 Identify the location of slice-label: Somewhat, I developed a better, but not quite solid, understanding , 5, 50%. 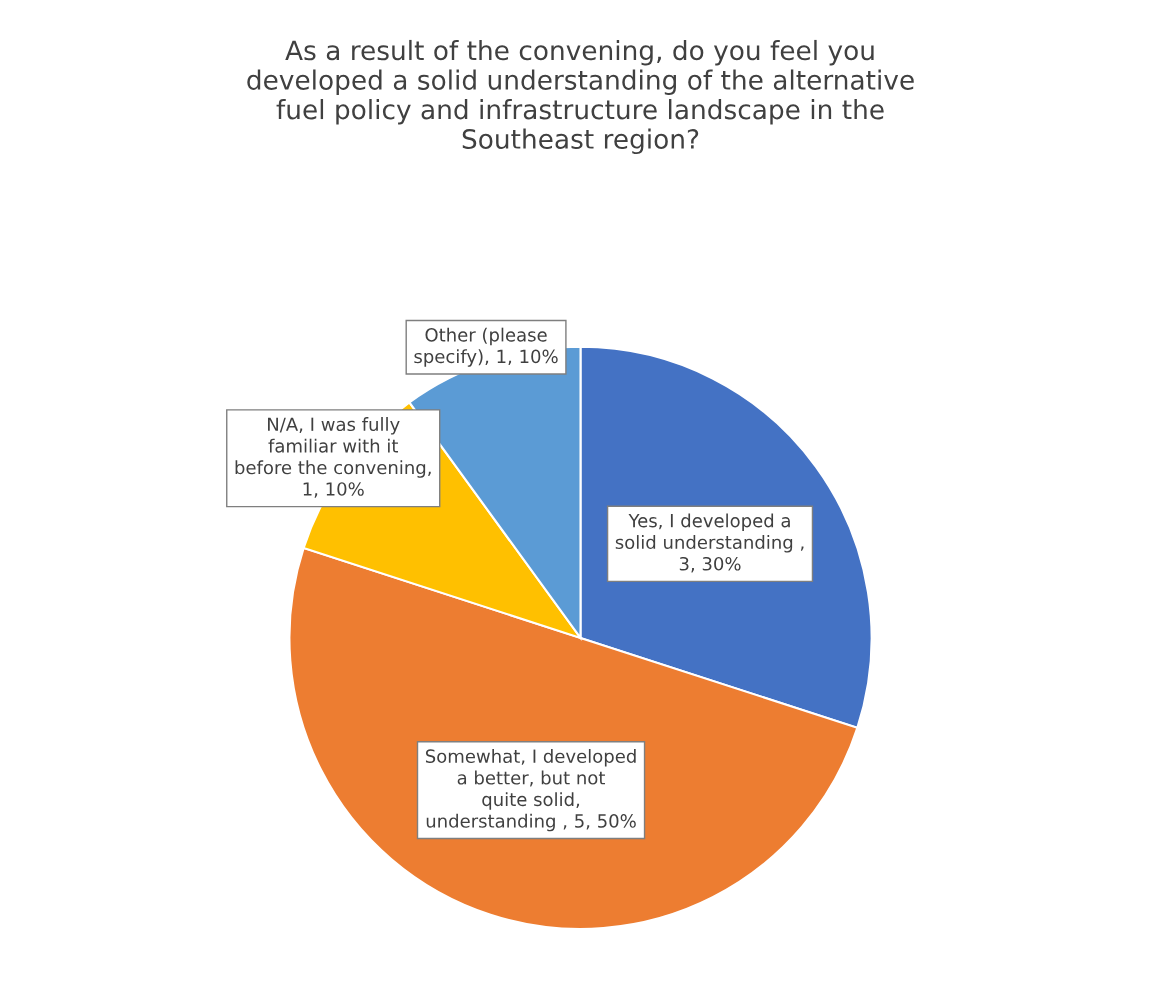
(530, 790).